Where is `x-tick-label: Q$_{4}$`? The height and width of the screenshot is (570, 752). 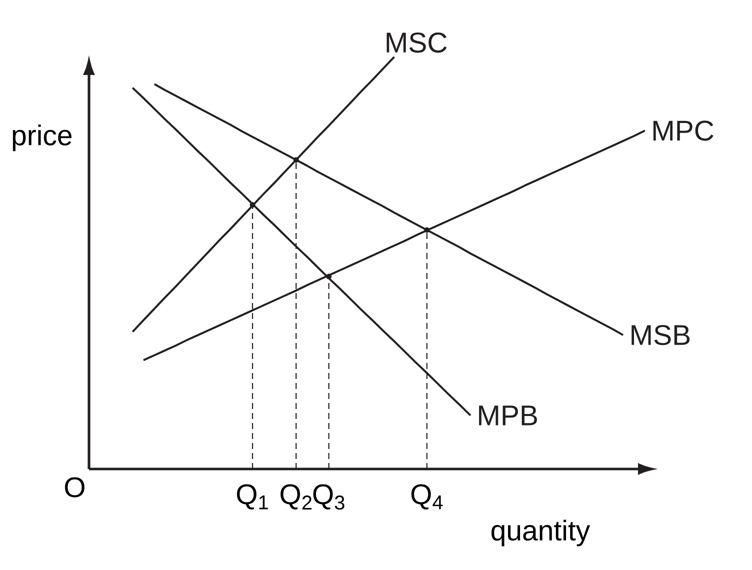 x-tick-label: Q$_{4}$ is located at coordinates (427, 497).